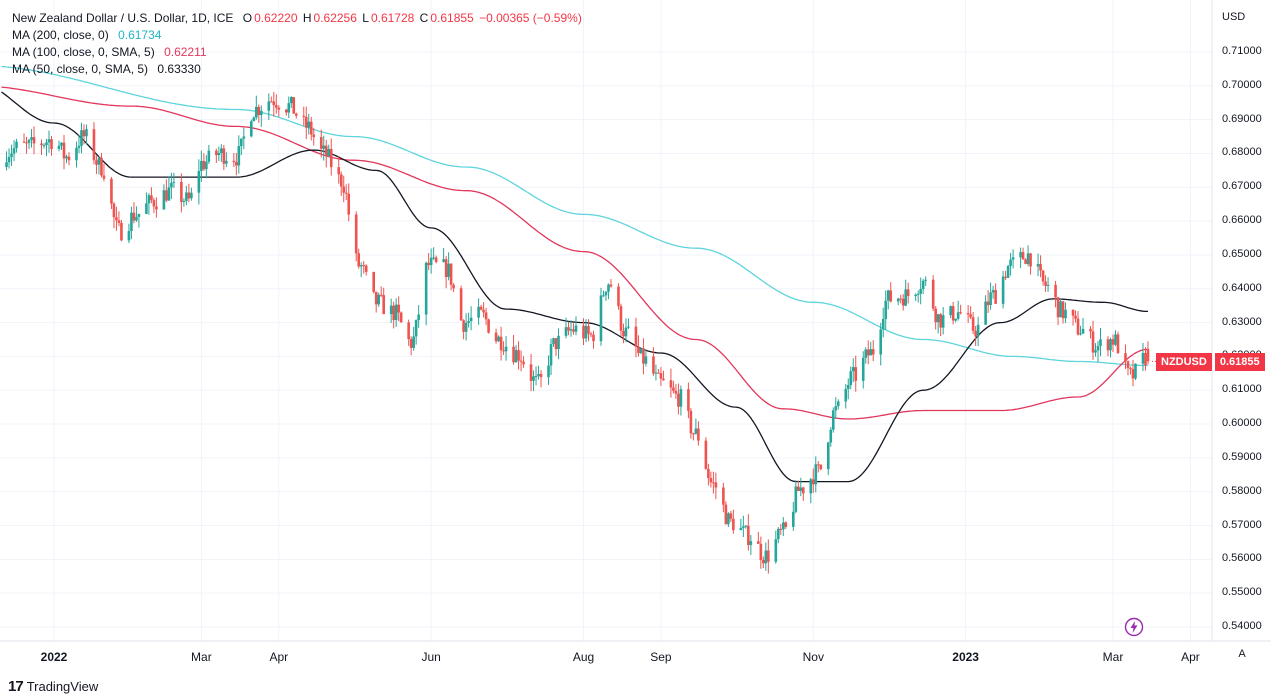 The height and width of the screenshot is (697, 1271). I want to click on legend-ma50-row: MA (50, close, 0, SMA, 5) 0.63330, so click(298, 69).